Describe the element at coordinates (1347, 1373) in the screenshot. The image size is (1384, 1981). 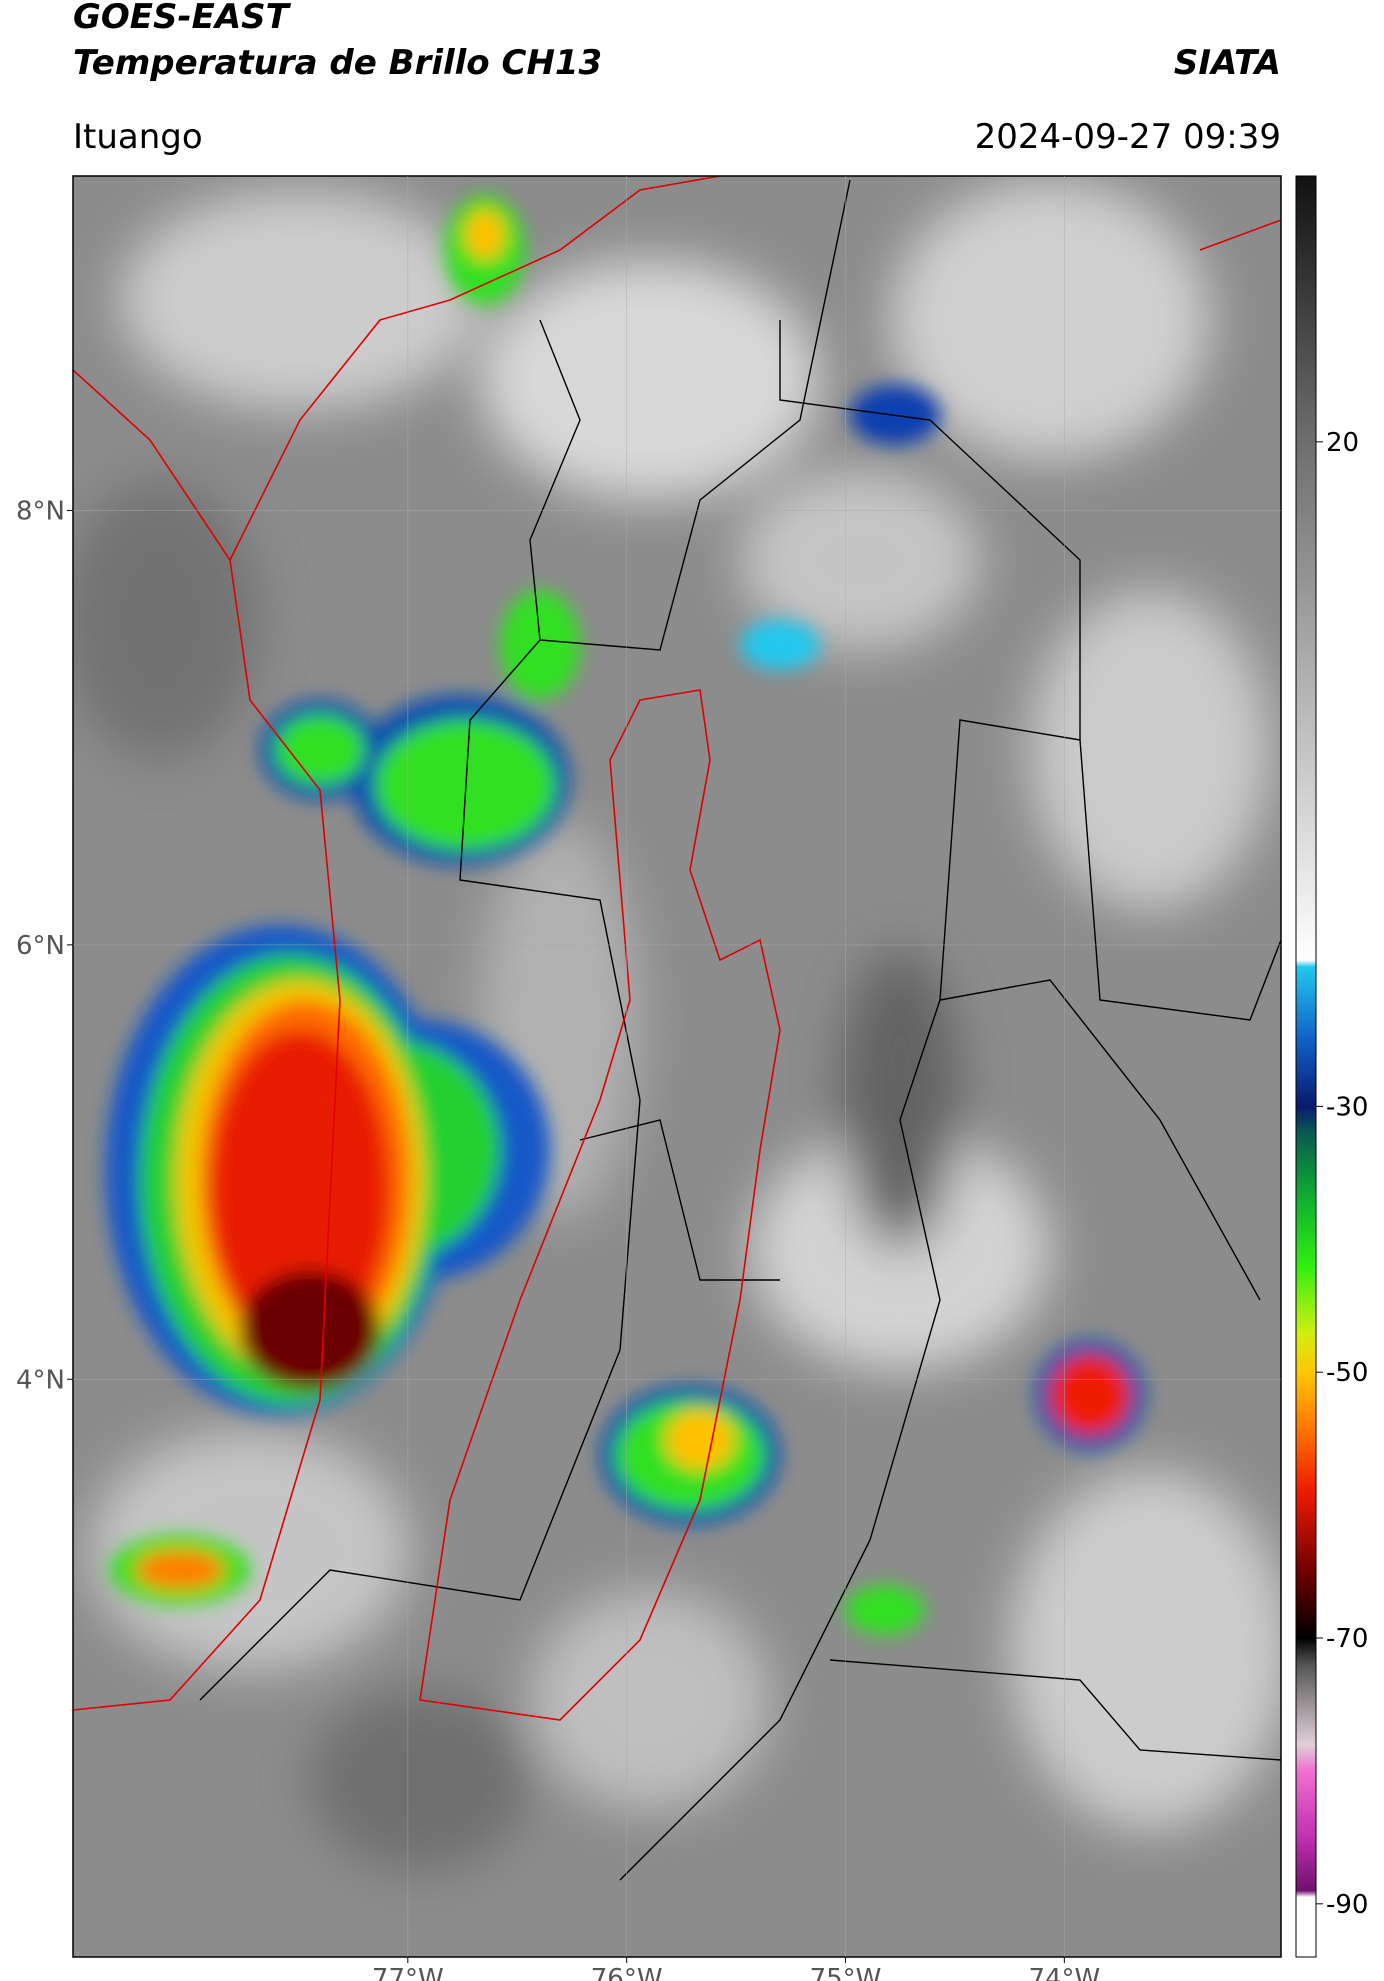
I see `colorbar-tick-label: -50` at that location.